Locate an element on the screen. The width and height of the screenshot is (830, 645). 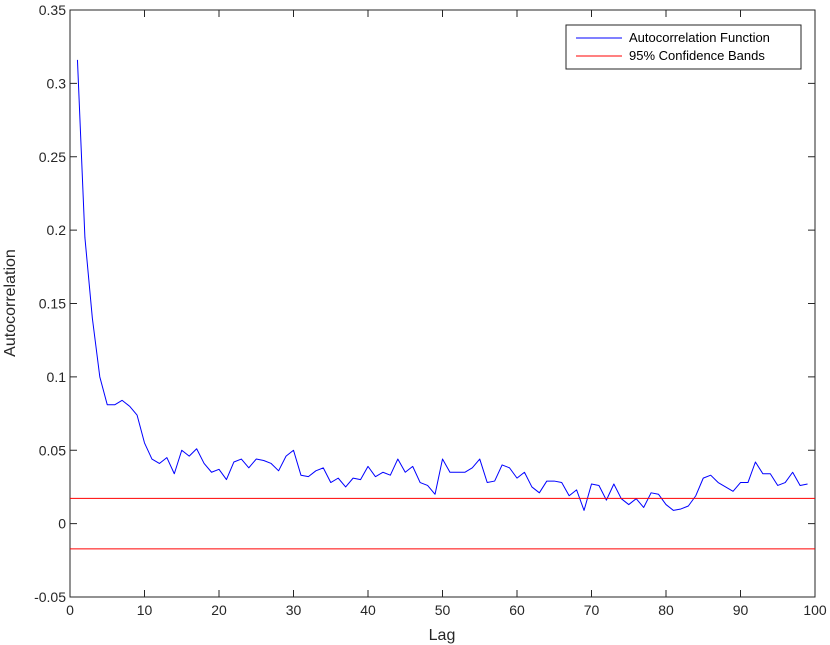
x-tick-label: 10 is located at coordinates (145, 610).